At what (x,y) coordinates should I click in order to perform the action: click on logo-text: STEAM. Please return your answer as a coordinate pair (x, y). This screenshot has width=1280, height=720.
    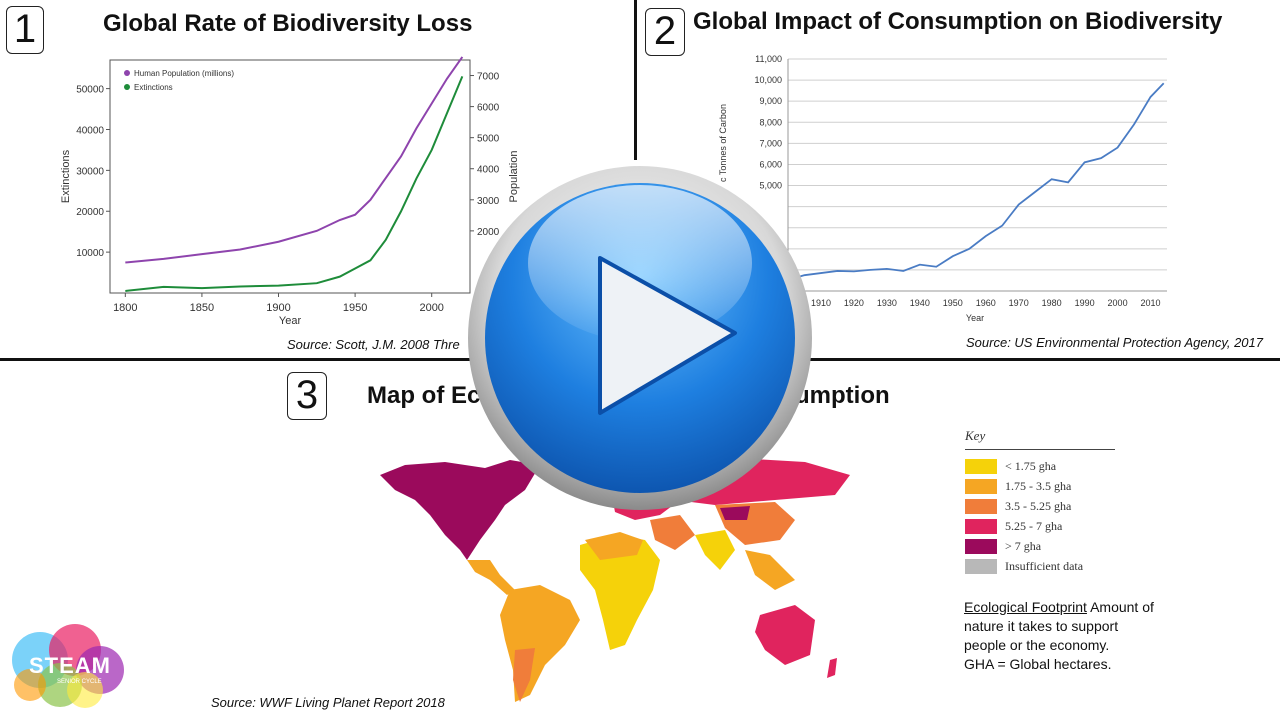
    Looking at the image, I should click on (70, 665).